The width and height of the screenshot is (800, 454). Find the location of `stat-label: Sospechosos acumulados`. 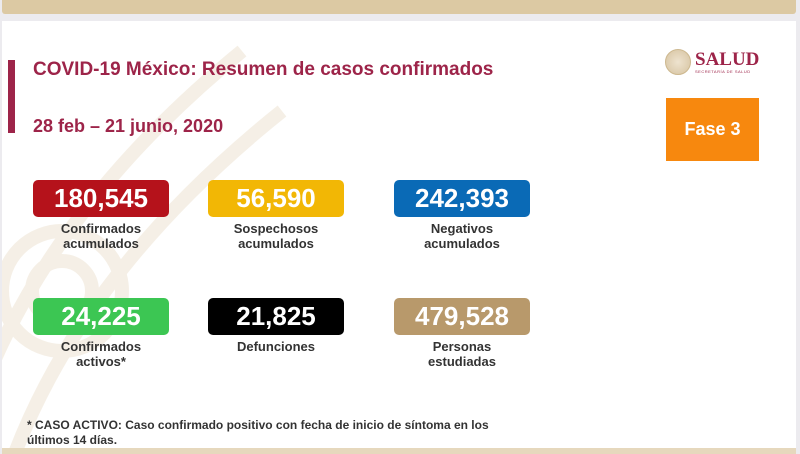

stat-label: Sospechosos acumulados is located at coordinates (276, 236).